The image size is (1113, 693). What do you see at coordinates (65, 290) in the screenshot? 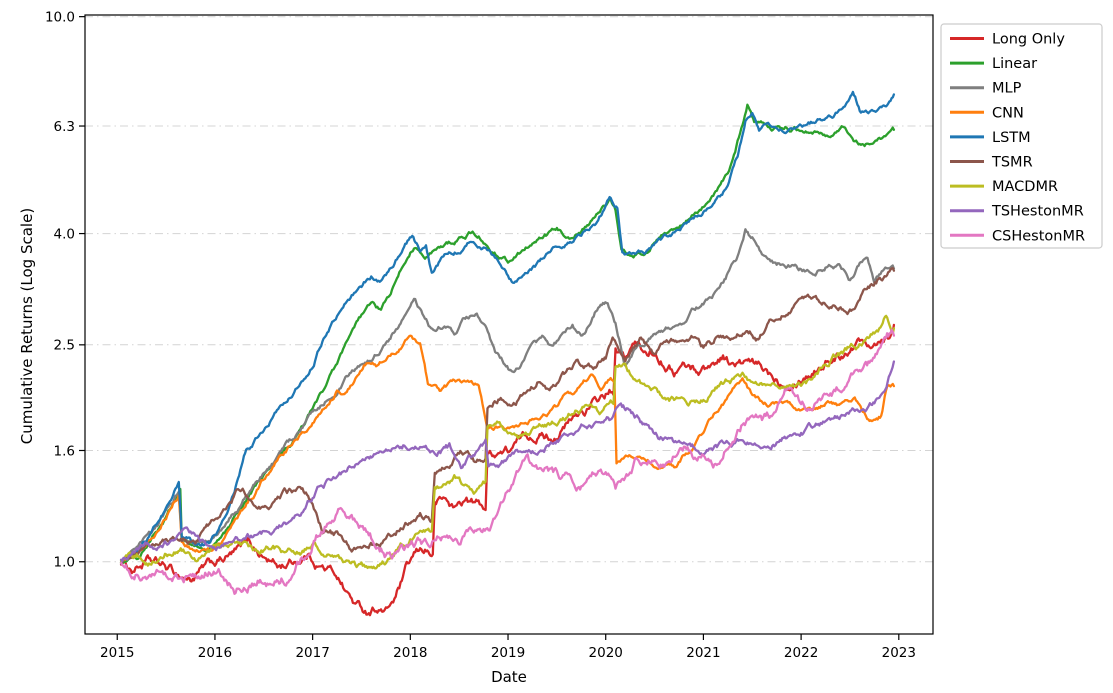
I see `y-axis: 10.0 6.3 4.0 2.5 1.6 1.0` at bounding box center [65, 290].